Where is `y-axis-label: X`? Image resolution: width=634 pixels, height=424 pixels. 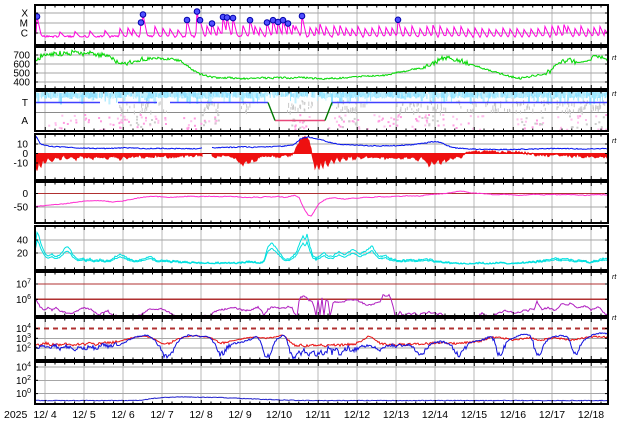 y-axis-label: X is located at coordinates (24, 14).